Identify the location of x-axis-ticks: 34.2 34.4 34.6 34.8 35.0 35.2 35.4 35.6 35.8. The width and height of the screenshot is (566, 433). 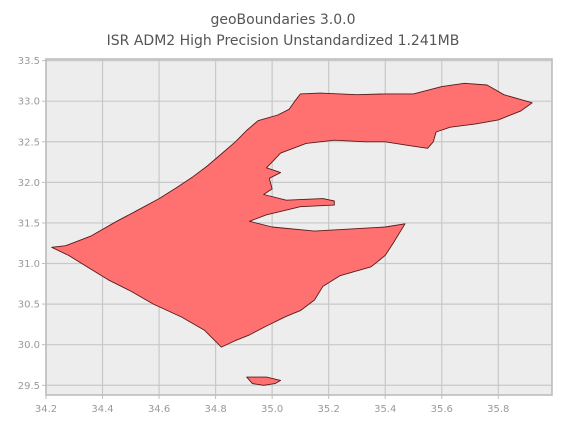
(272, 405).